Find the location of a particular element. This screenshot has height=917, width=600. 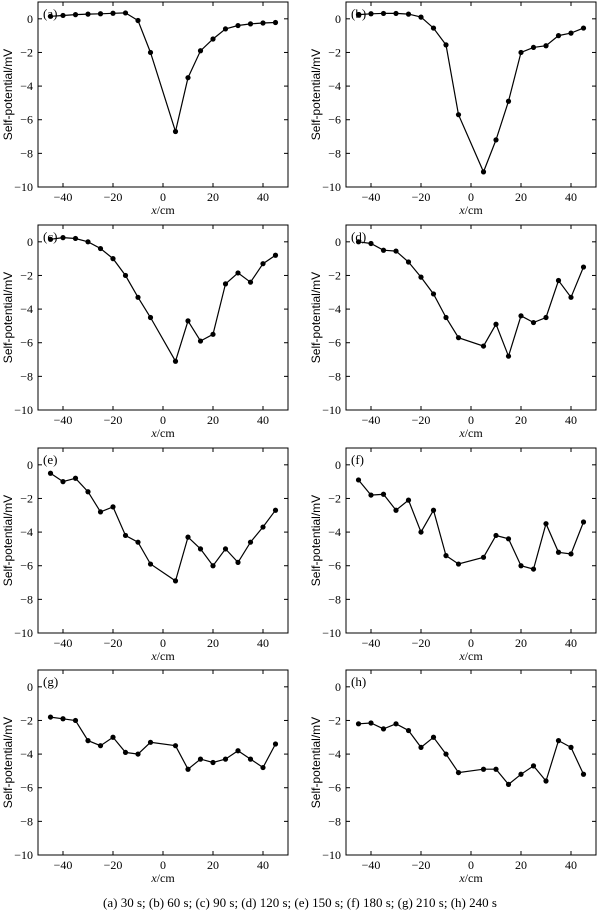

panel-label: (e) is located at coordinates (50, 459).